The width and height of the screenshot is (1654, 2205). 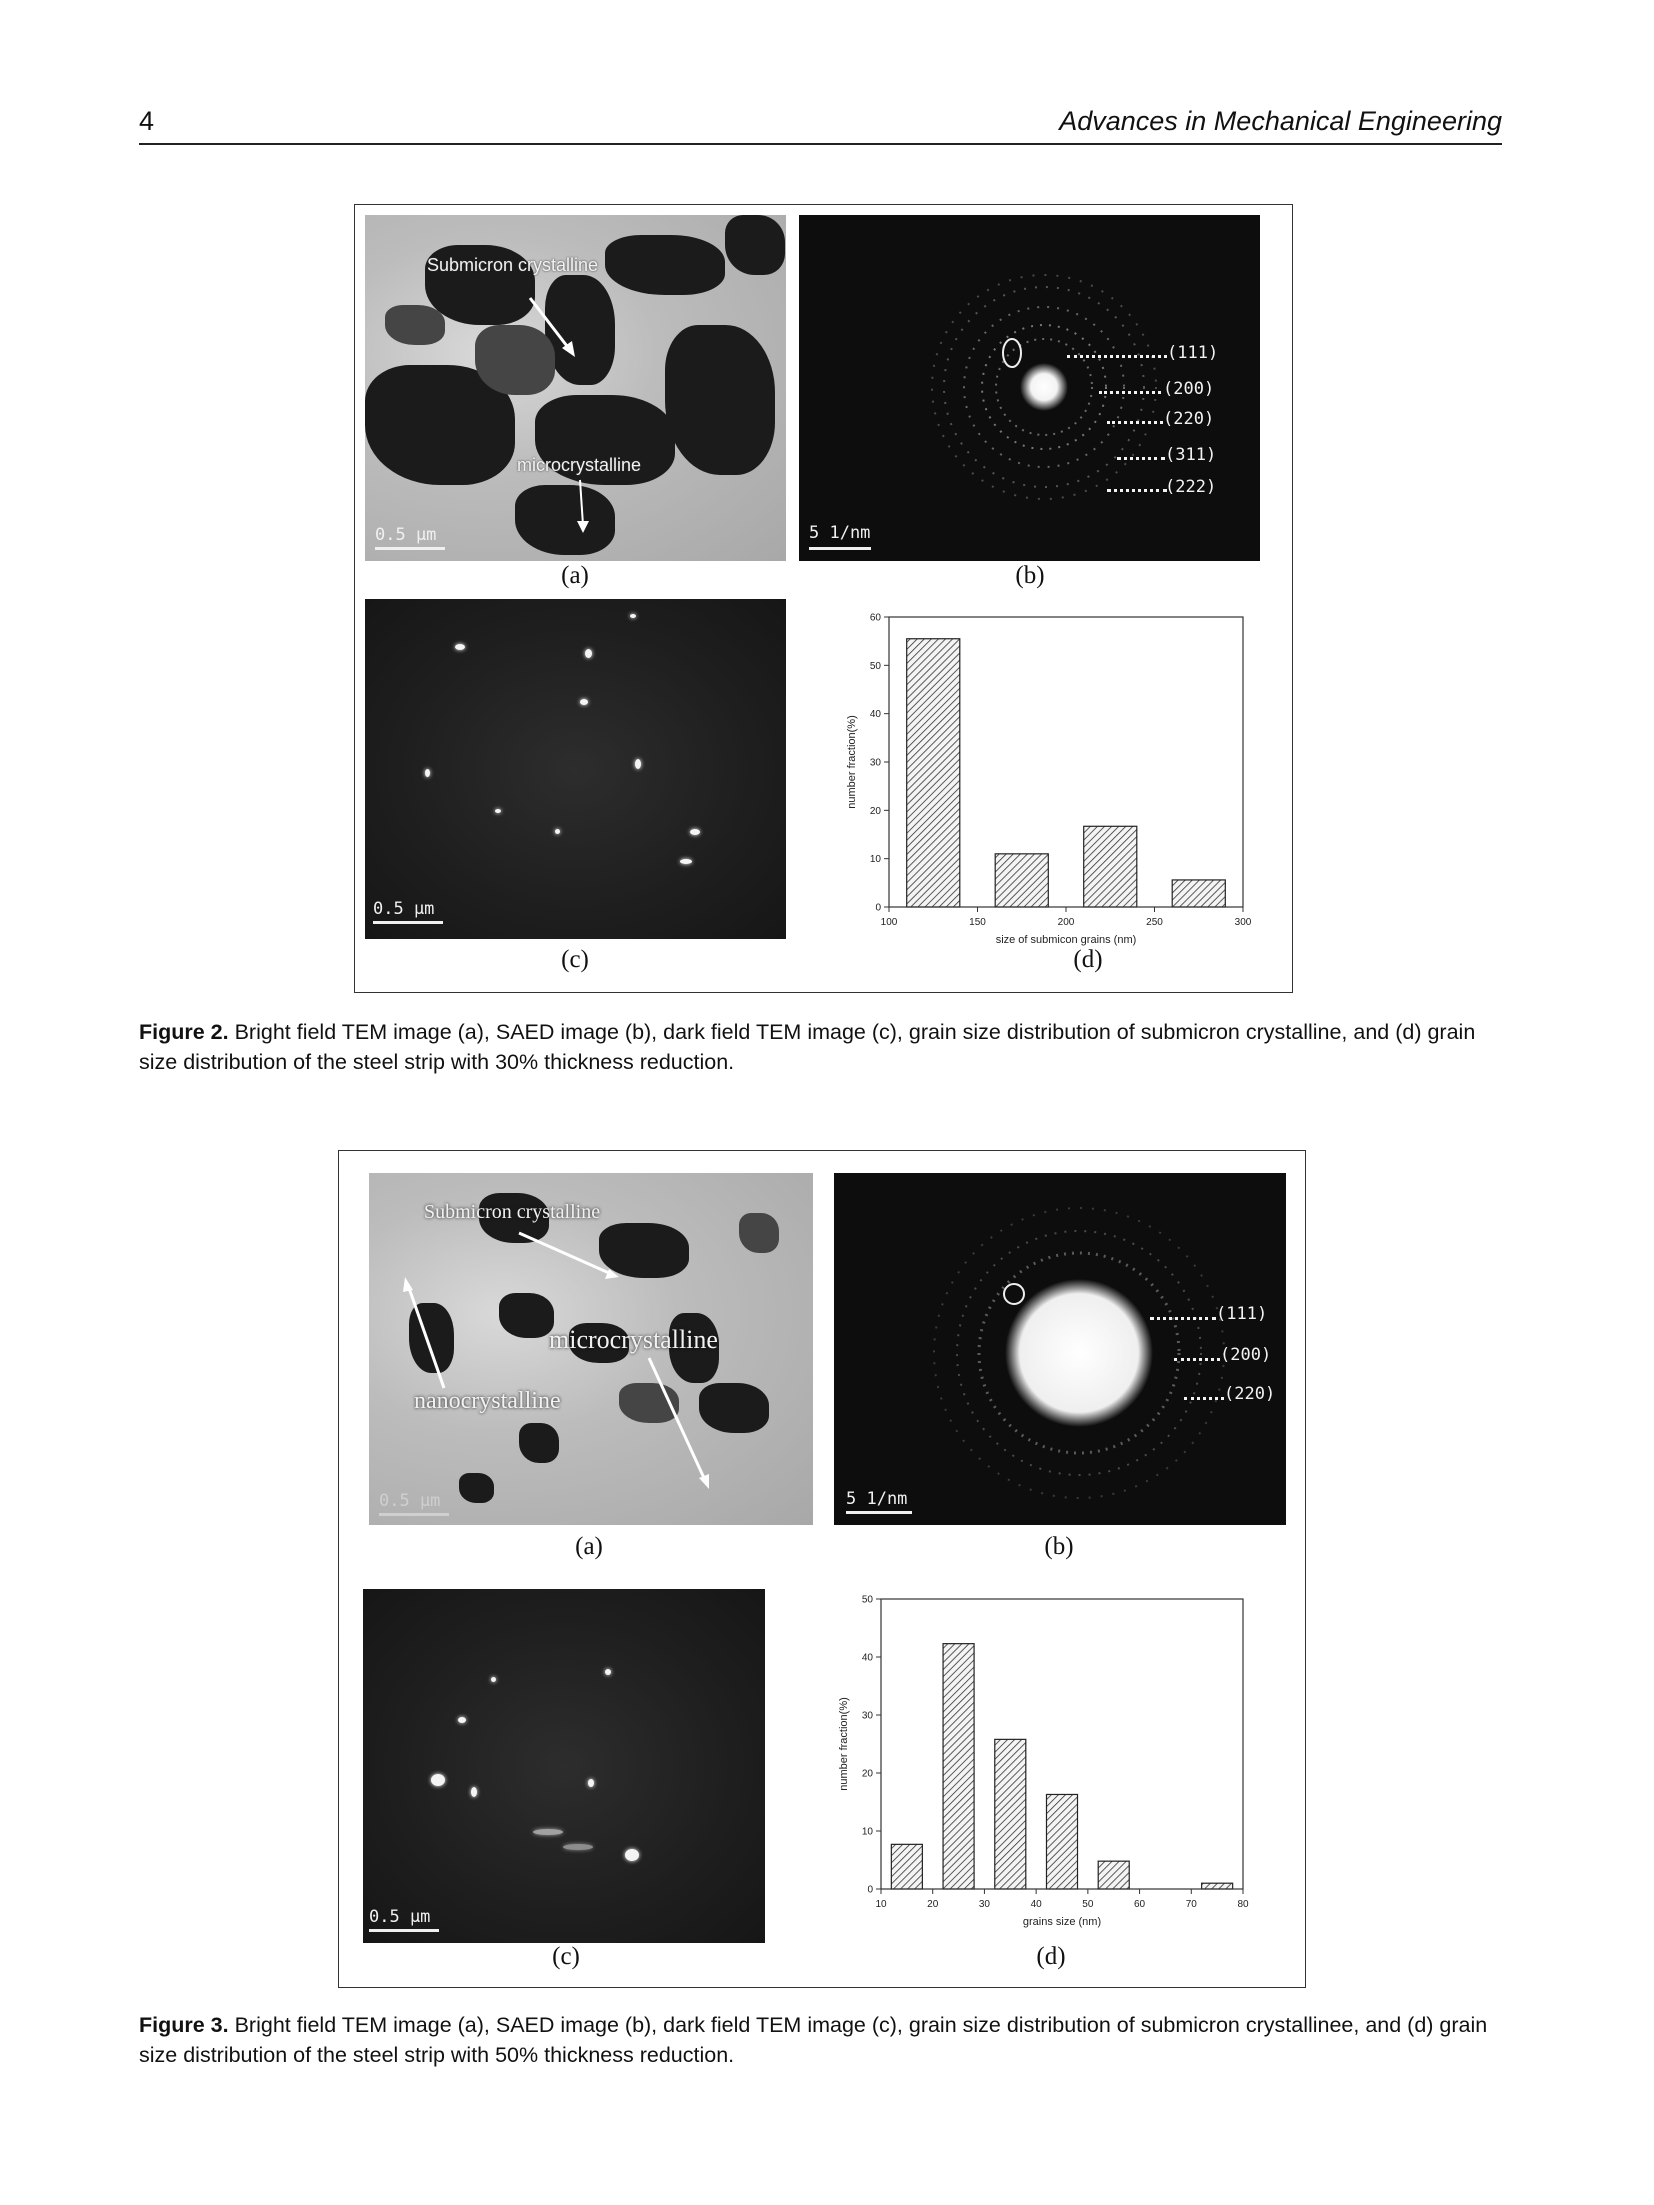 What do you see at coordinates (1062, 1744) in the screenshot?
I see `plot-frame` at bounding box center [1062, 1744].